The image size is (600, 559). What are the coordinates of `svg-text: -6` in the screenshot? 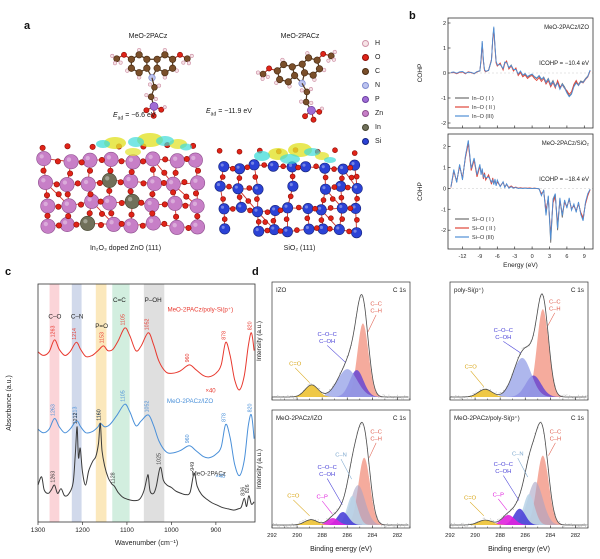 It's located at (497, 257).